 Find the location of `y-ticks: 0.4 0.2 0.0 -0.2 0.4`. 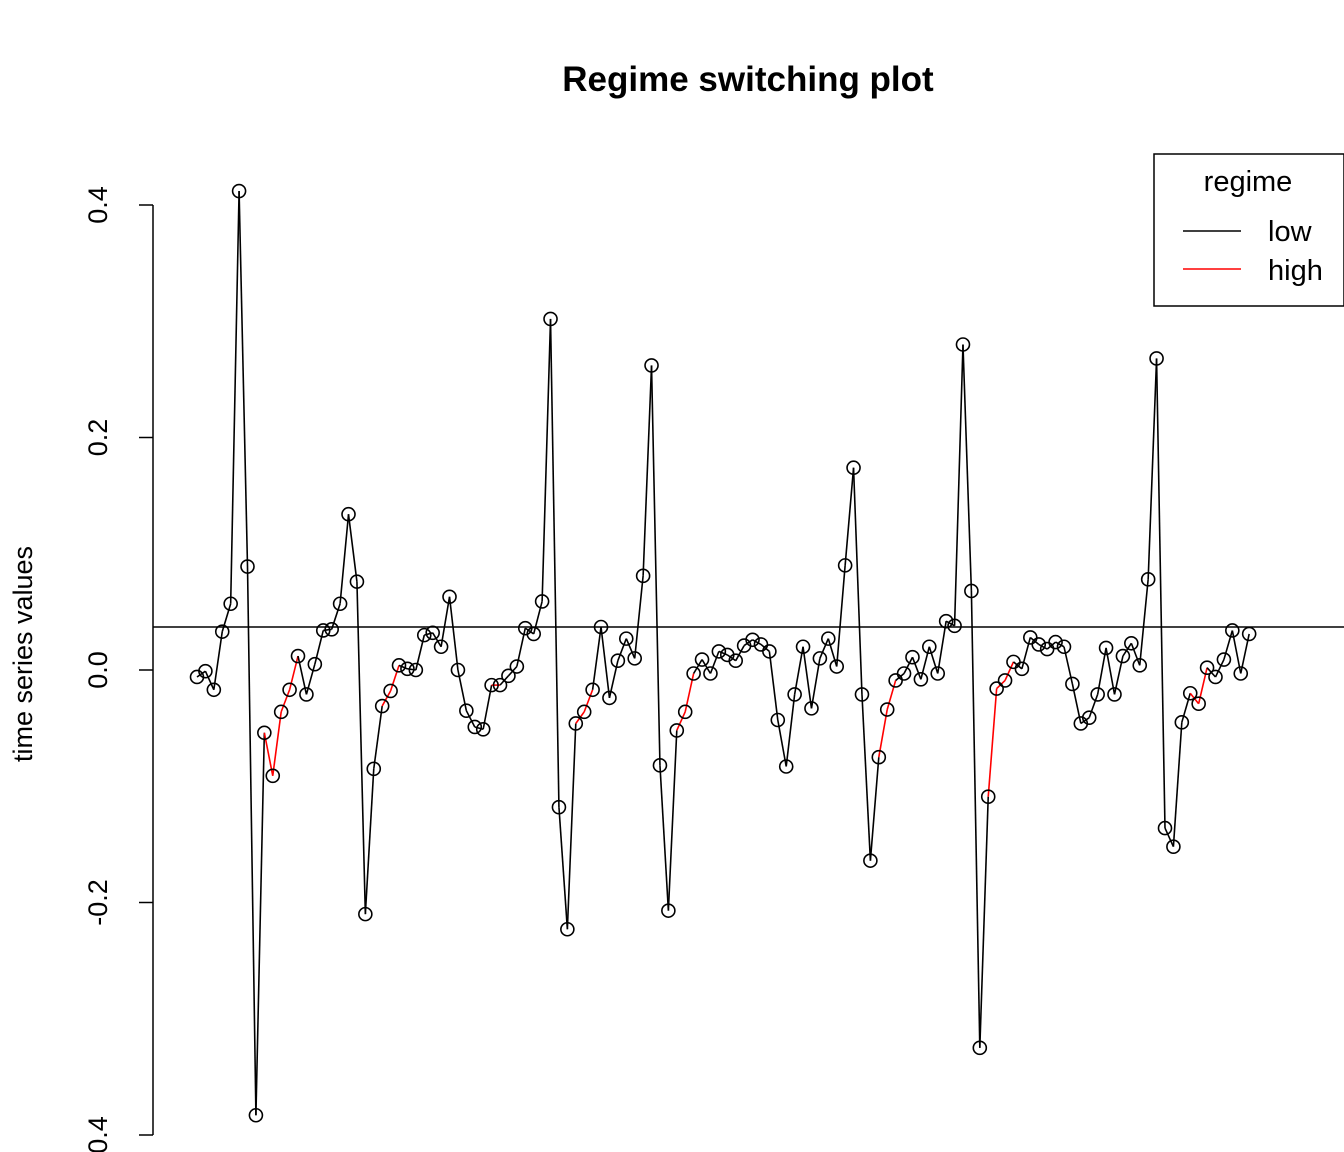

y-ticks: 0.4 0.2 0.0 -0.2 0.4 is located at coordinates (118, 669).